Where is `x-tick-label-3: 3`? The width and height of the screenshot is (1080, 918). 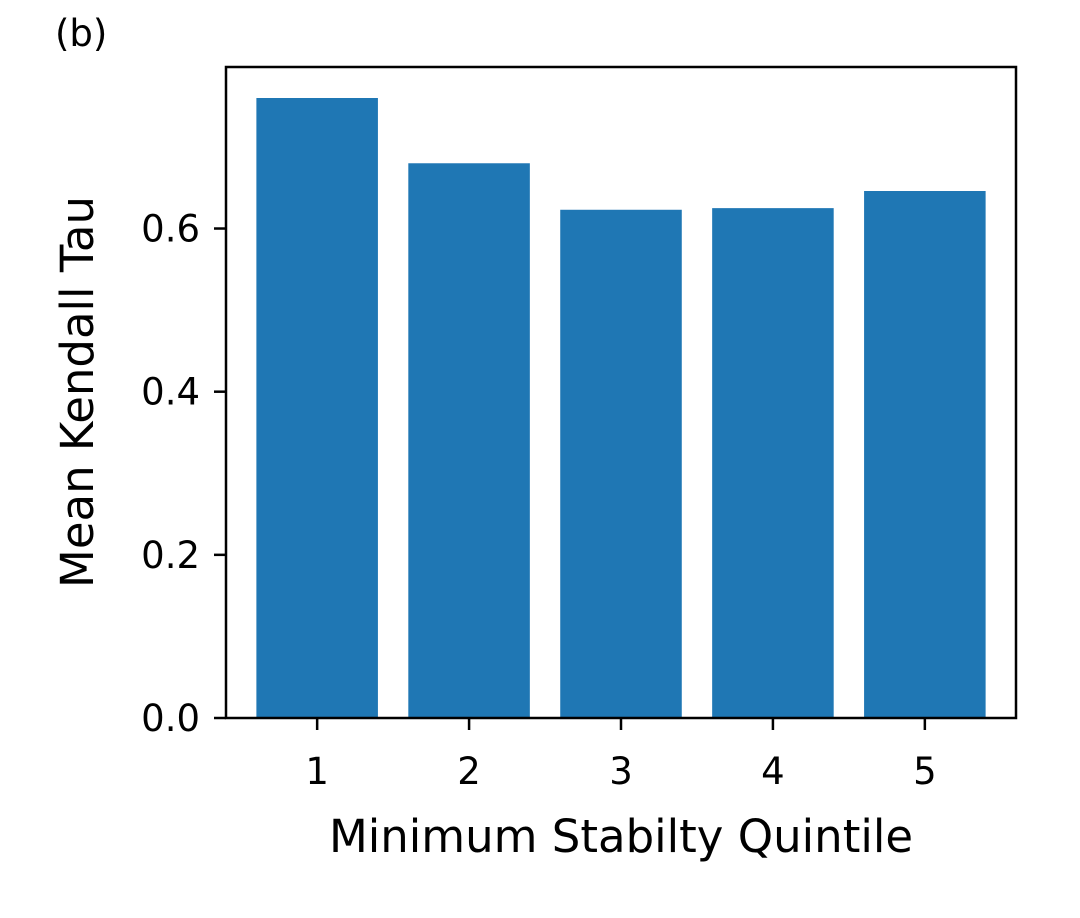
x-tick-label-3: 3 is located at coordinates (621, 771).